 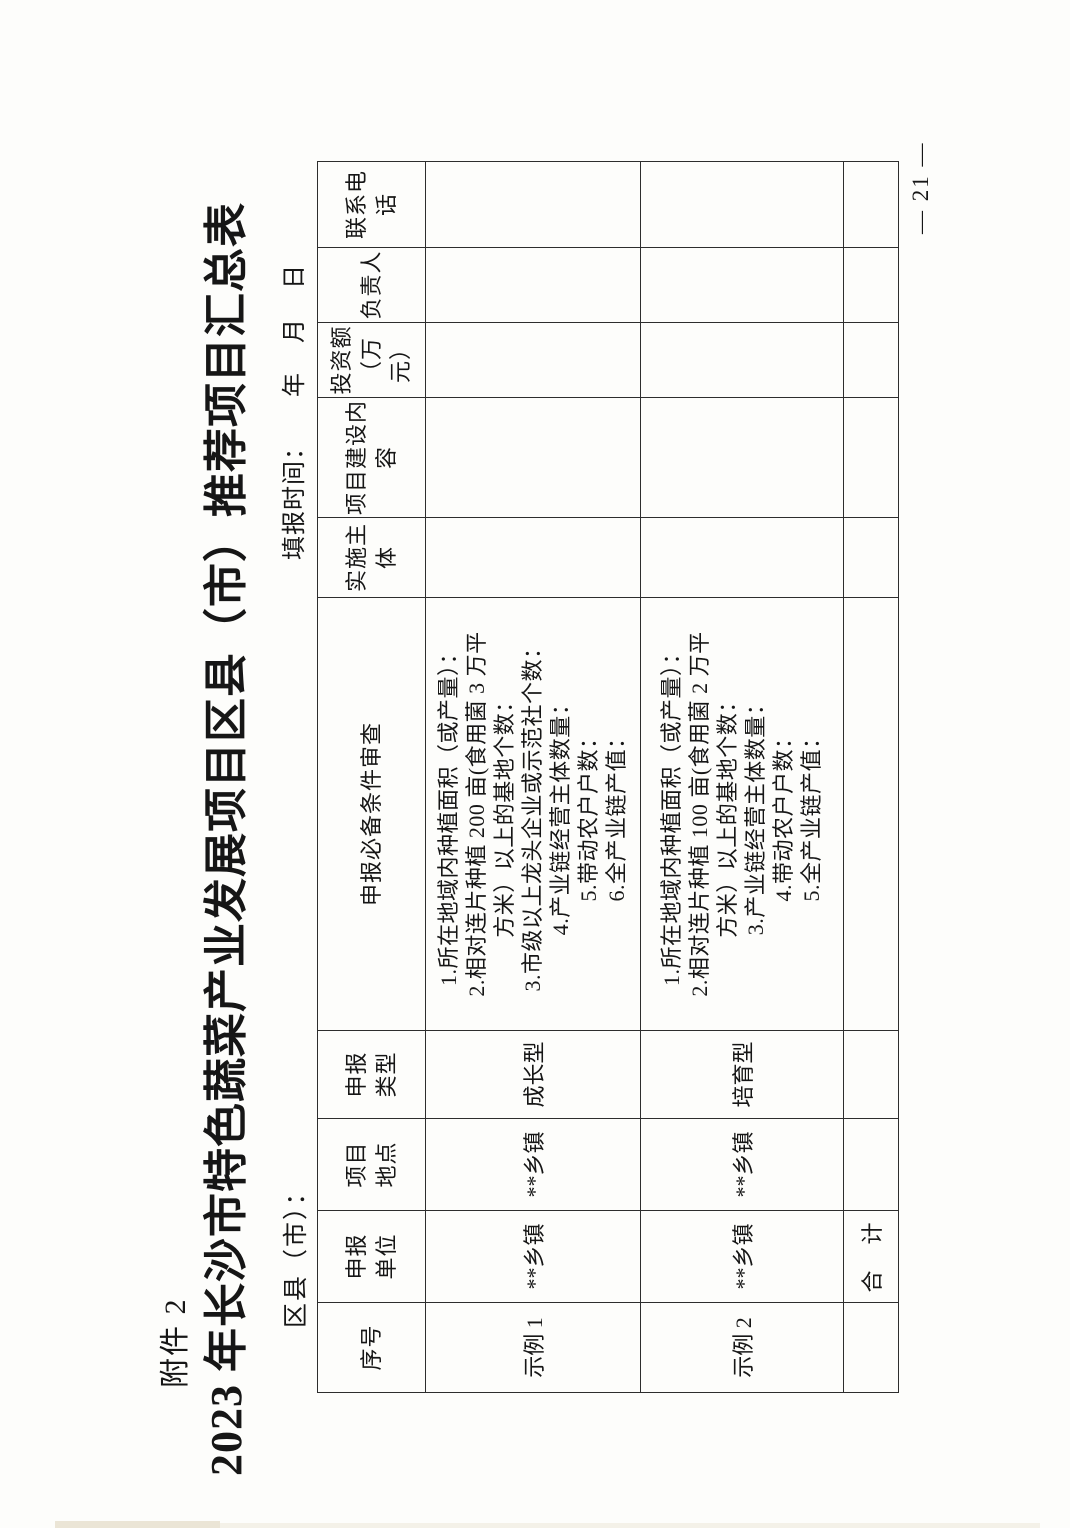 What do you see at coordinates (226, 839) in the screenshot?
I see `page-title: 2023 年长沙市特色蔬菜产业发展项目区县（市）推荐项目汇总表` at bounding box center [226, 839].